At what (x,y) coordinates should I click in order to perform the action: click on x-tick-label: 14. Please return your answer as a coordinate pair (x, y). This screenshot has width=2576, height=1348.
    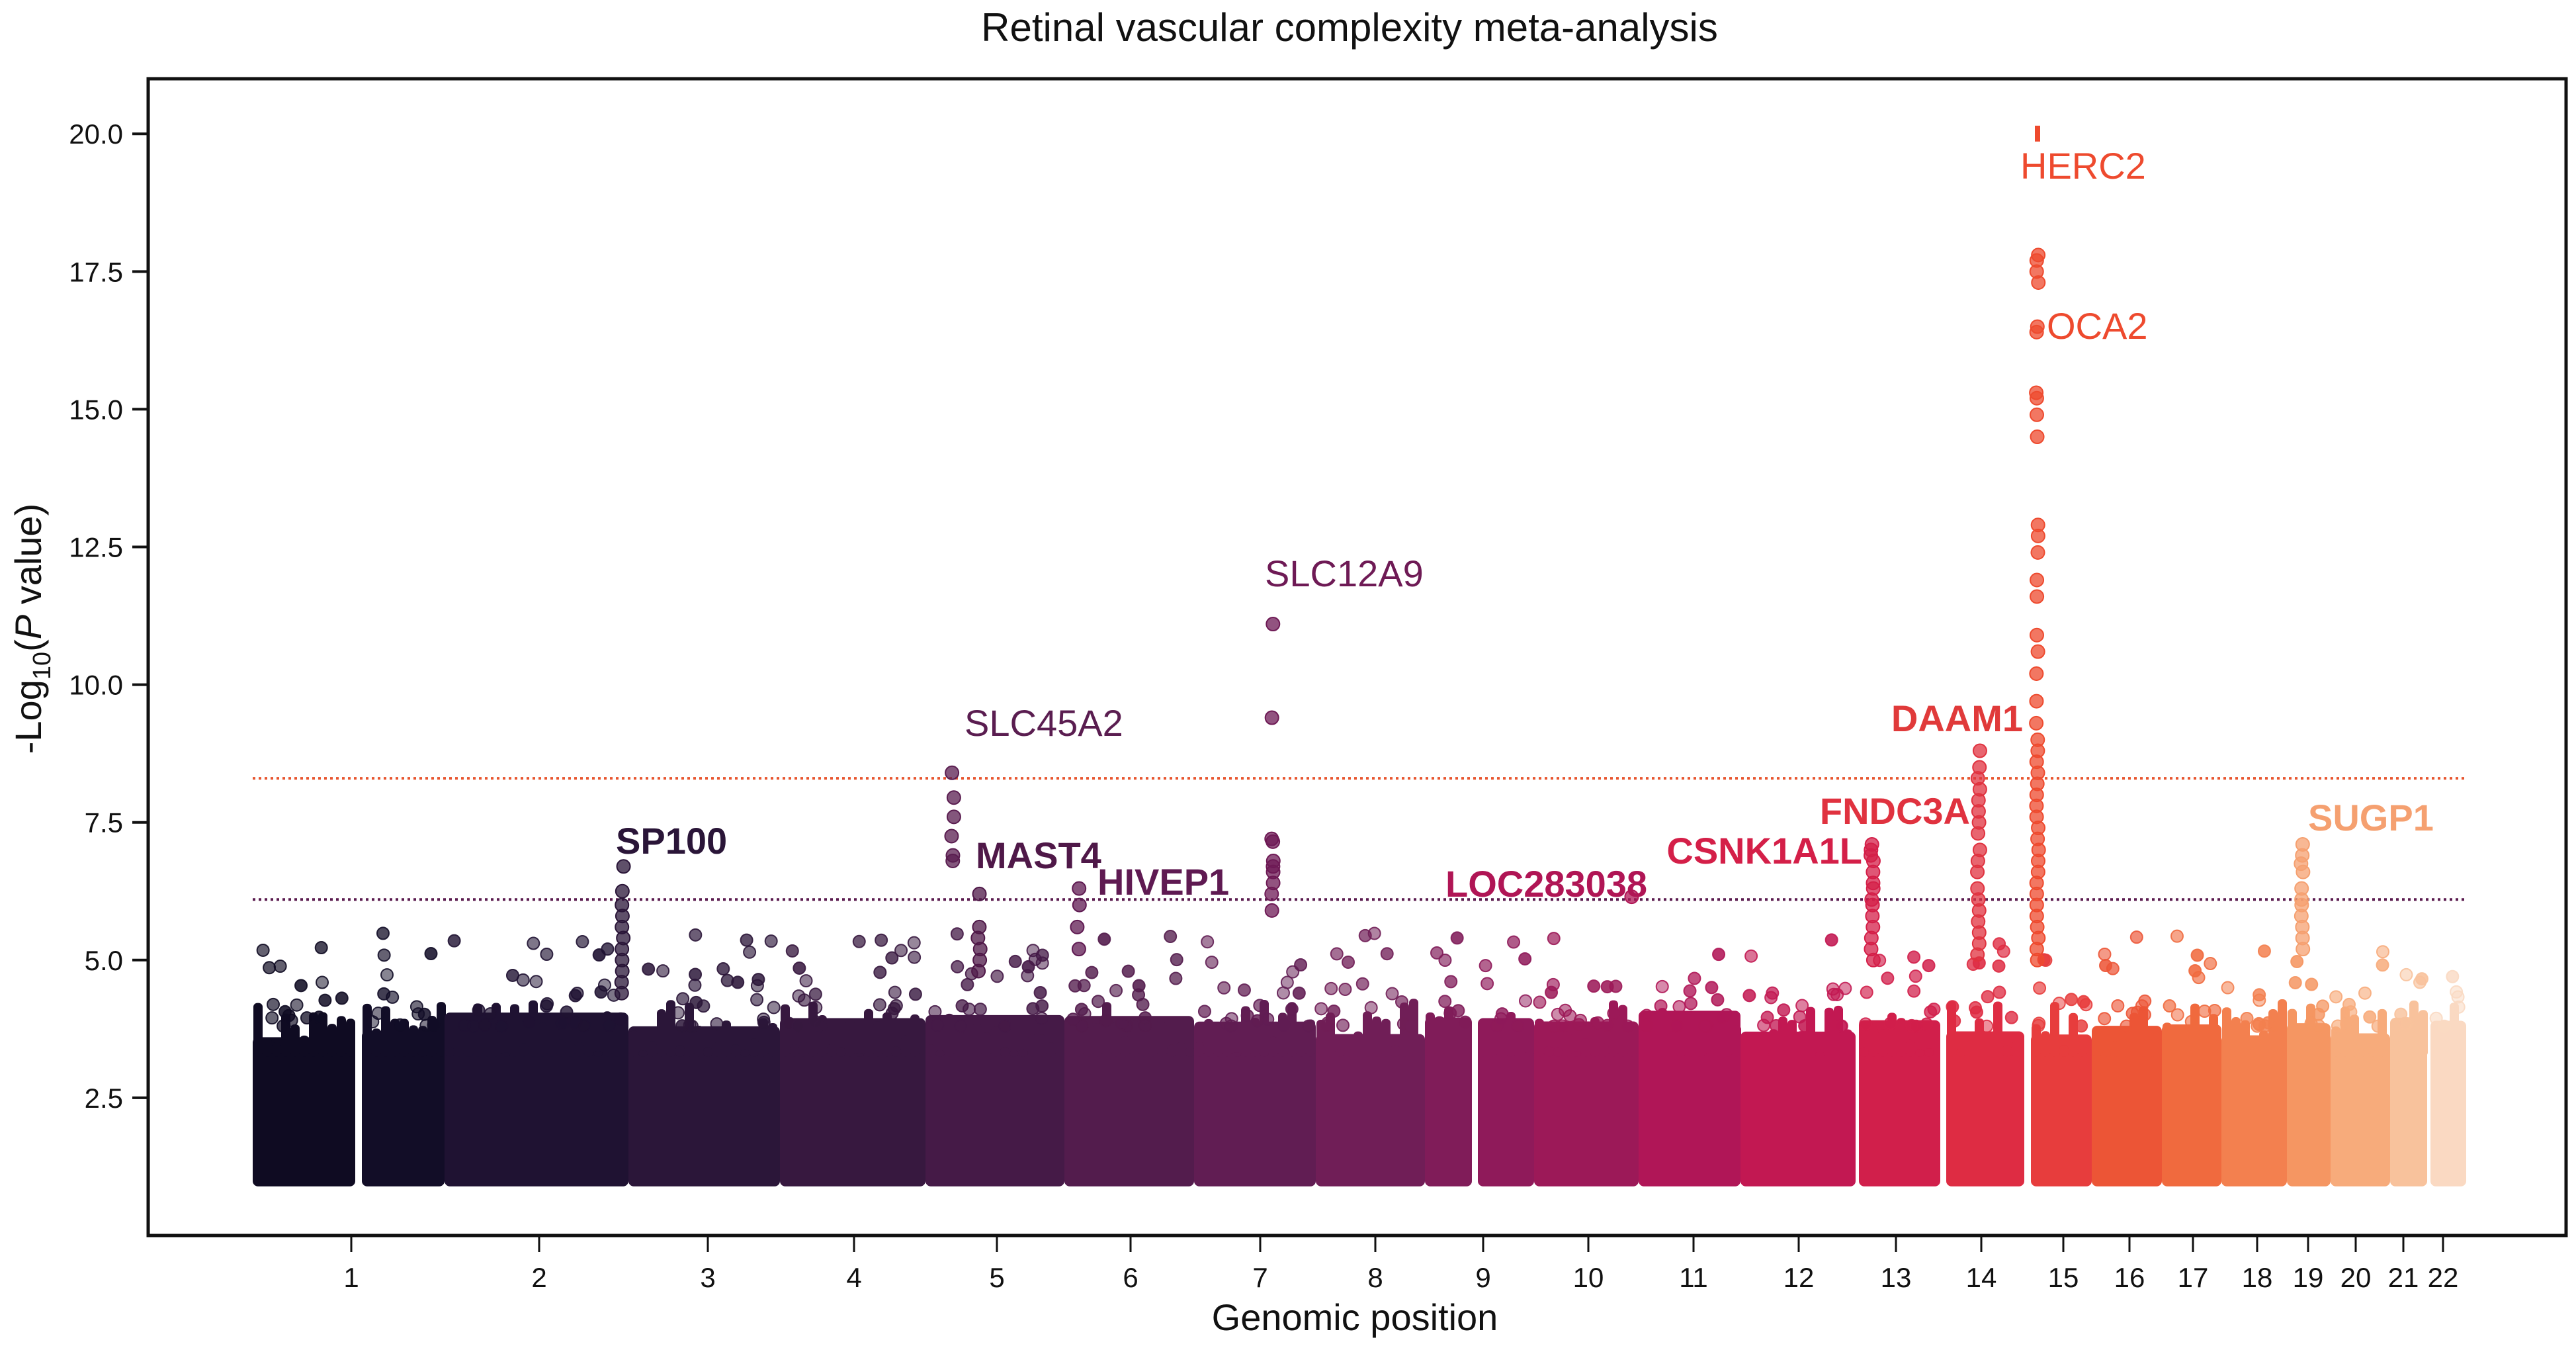
    Looking at the image, I should click on (1981, 1277).